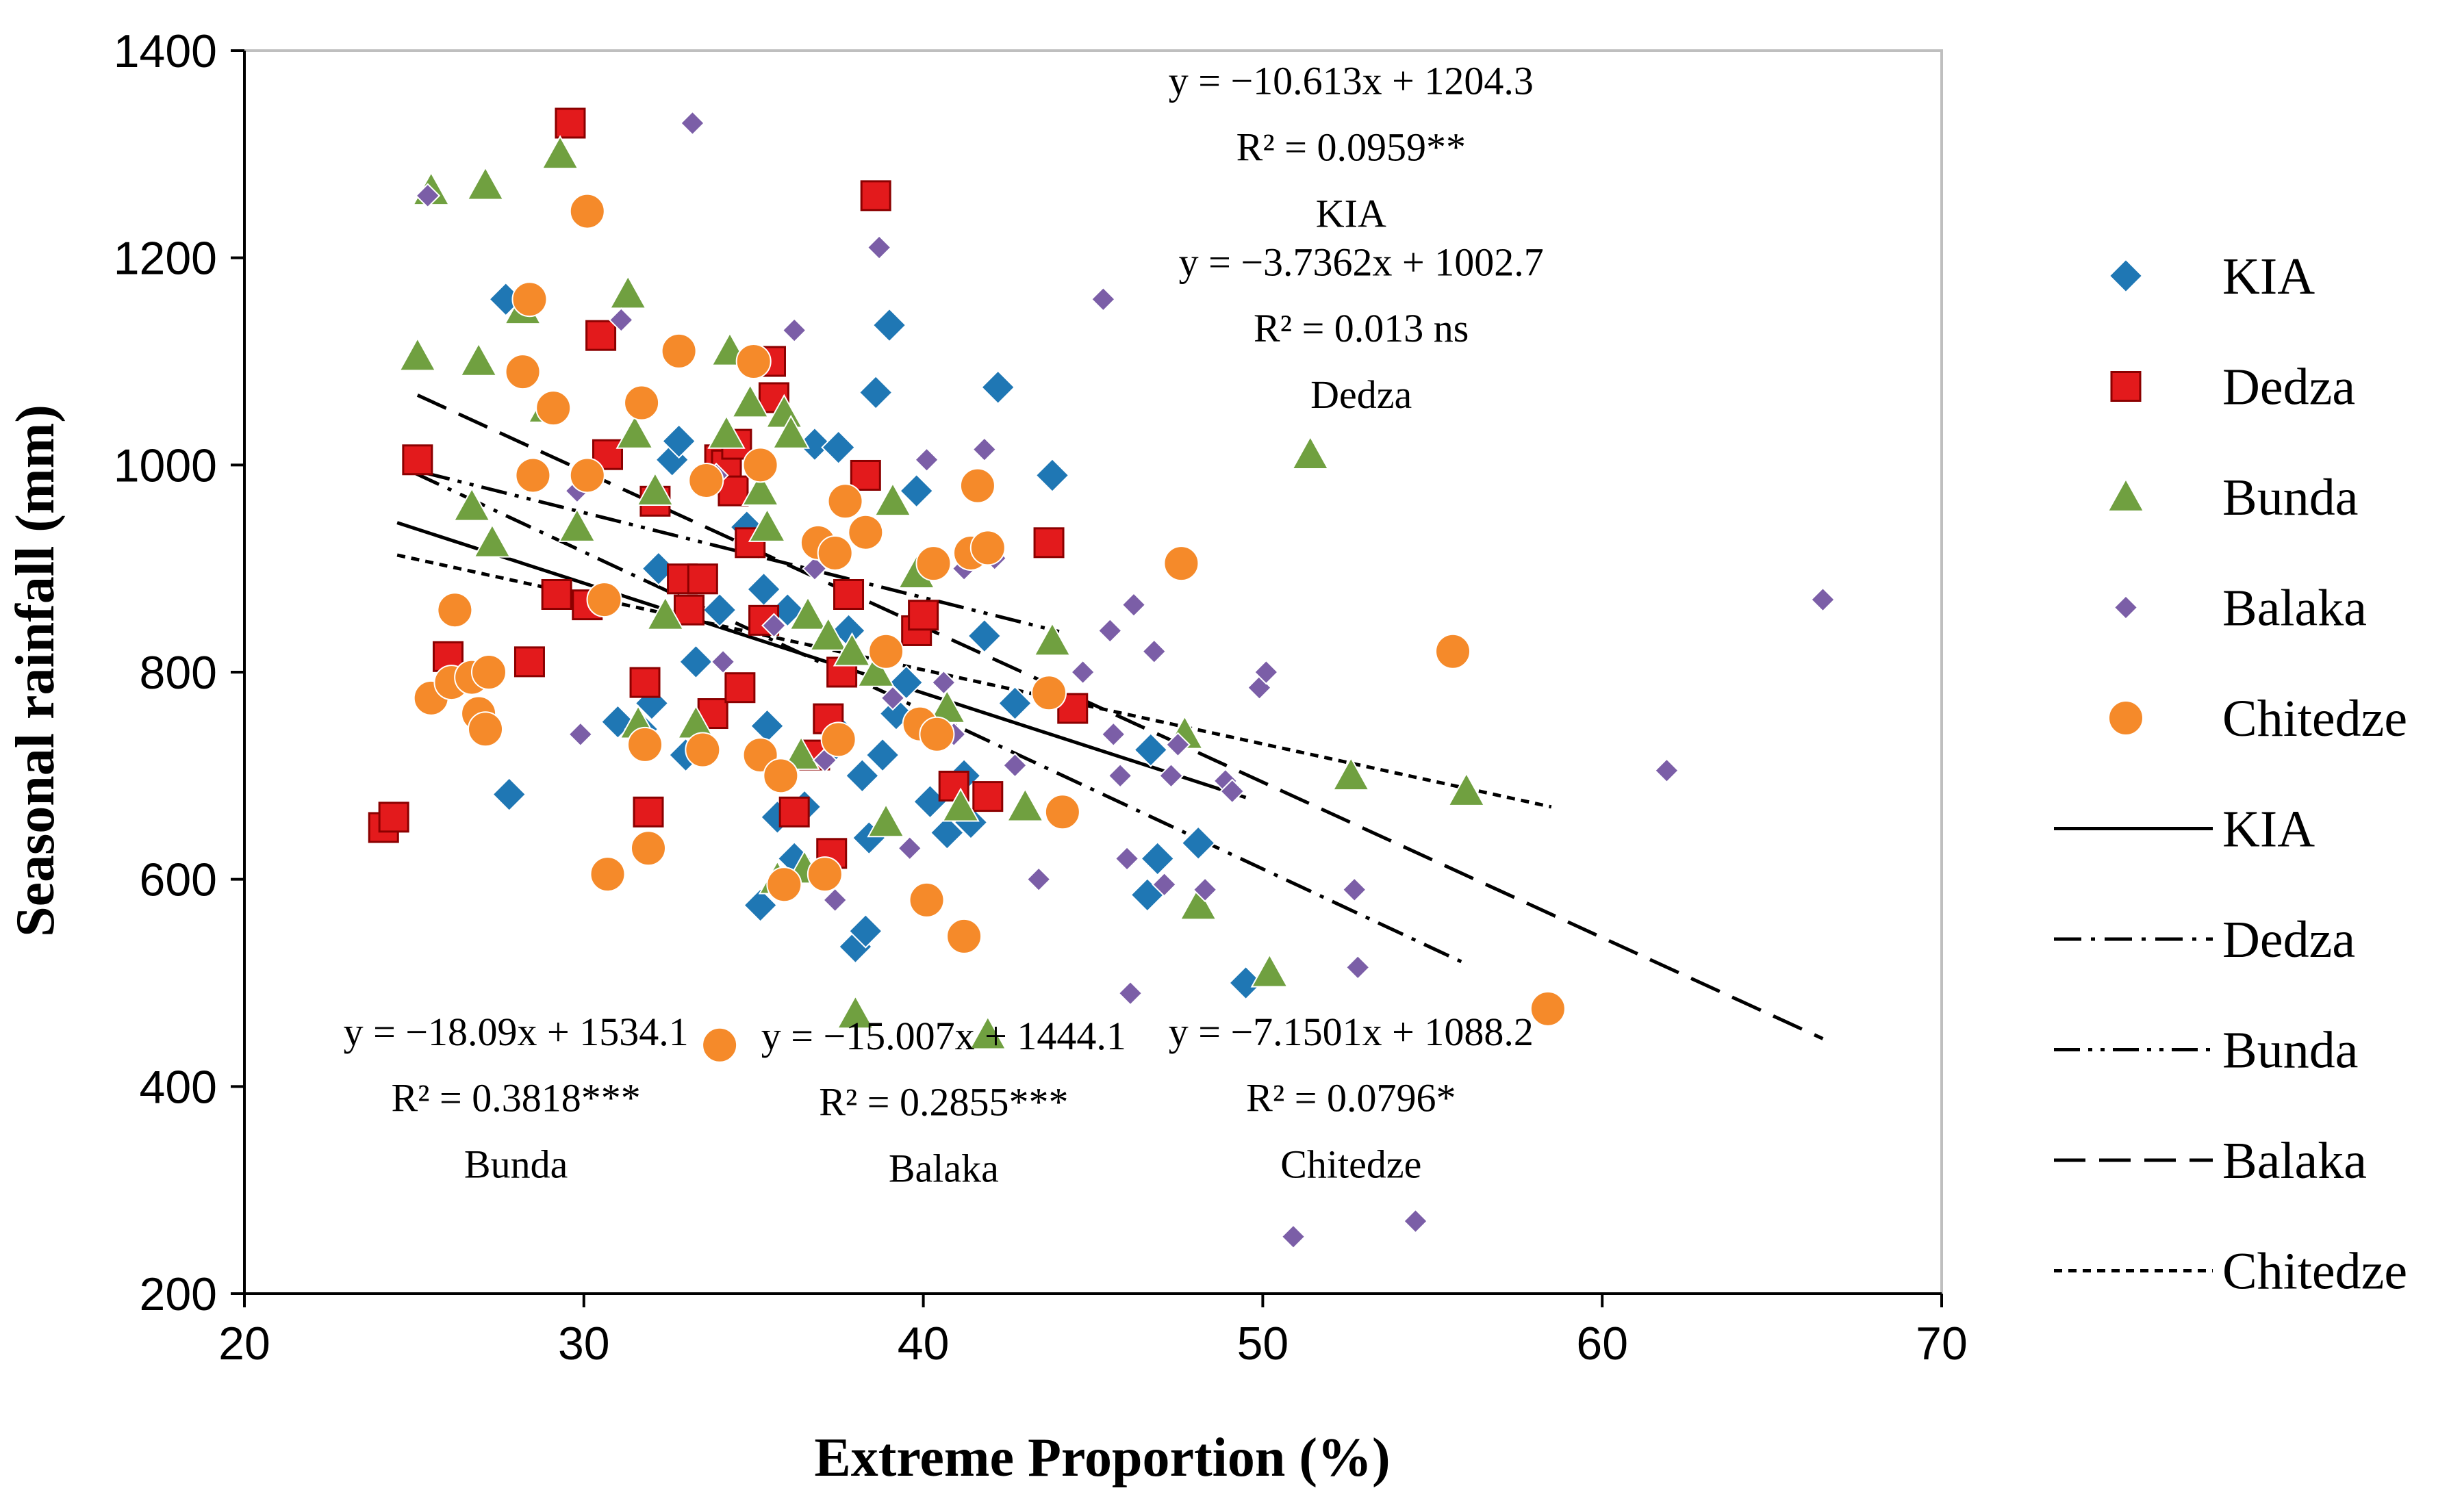 The image size is (2462, 1512). What do you see at coordinates (2294, 608) in the screenshot?
I see `legend-label: Balaka` at bounding box center [2294, 608].